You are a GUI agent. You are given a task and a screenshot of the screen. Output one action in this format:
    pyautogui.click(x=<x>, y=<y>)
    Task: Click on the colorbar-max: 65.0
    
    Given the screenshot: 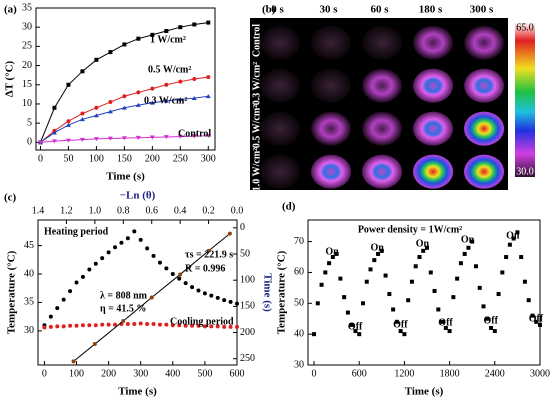 What is the action you would take?
    pyautogui.click(x=525, y=27)
    